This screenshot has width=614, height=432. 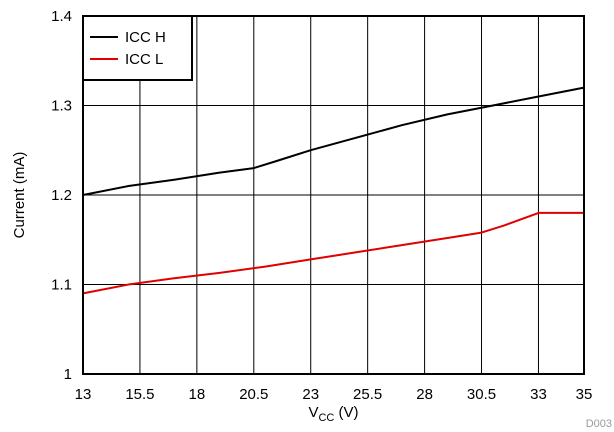 I want to click on x-tick-label: 15.5, so click(x=139, y=394).